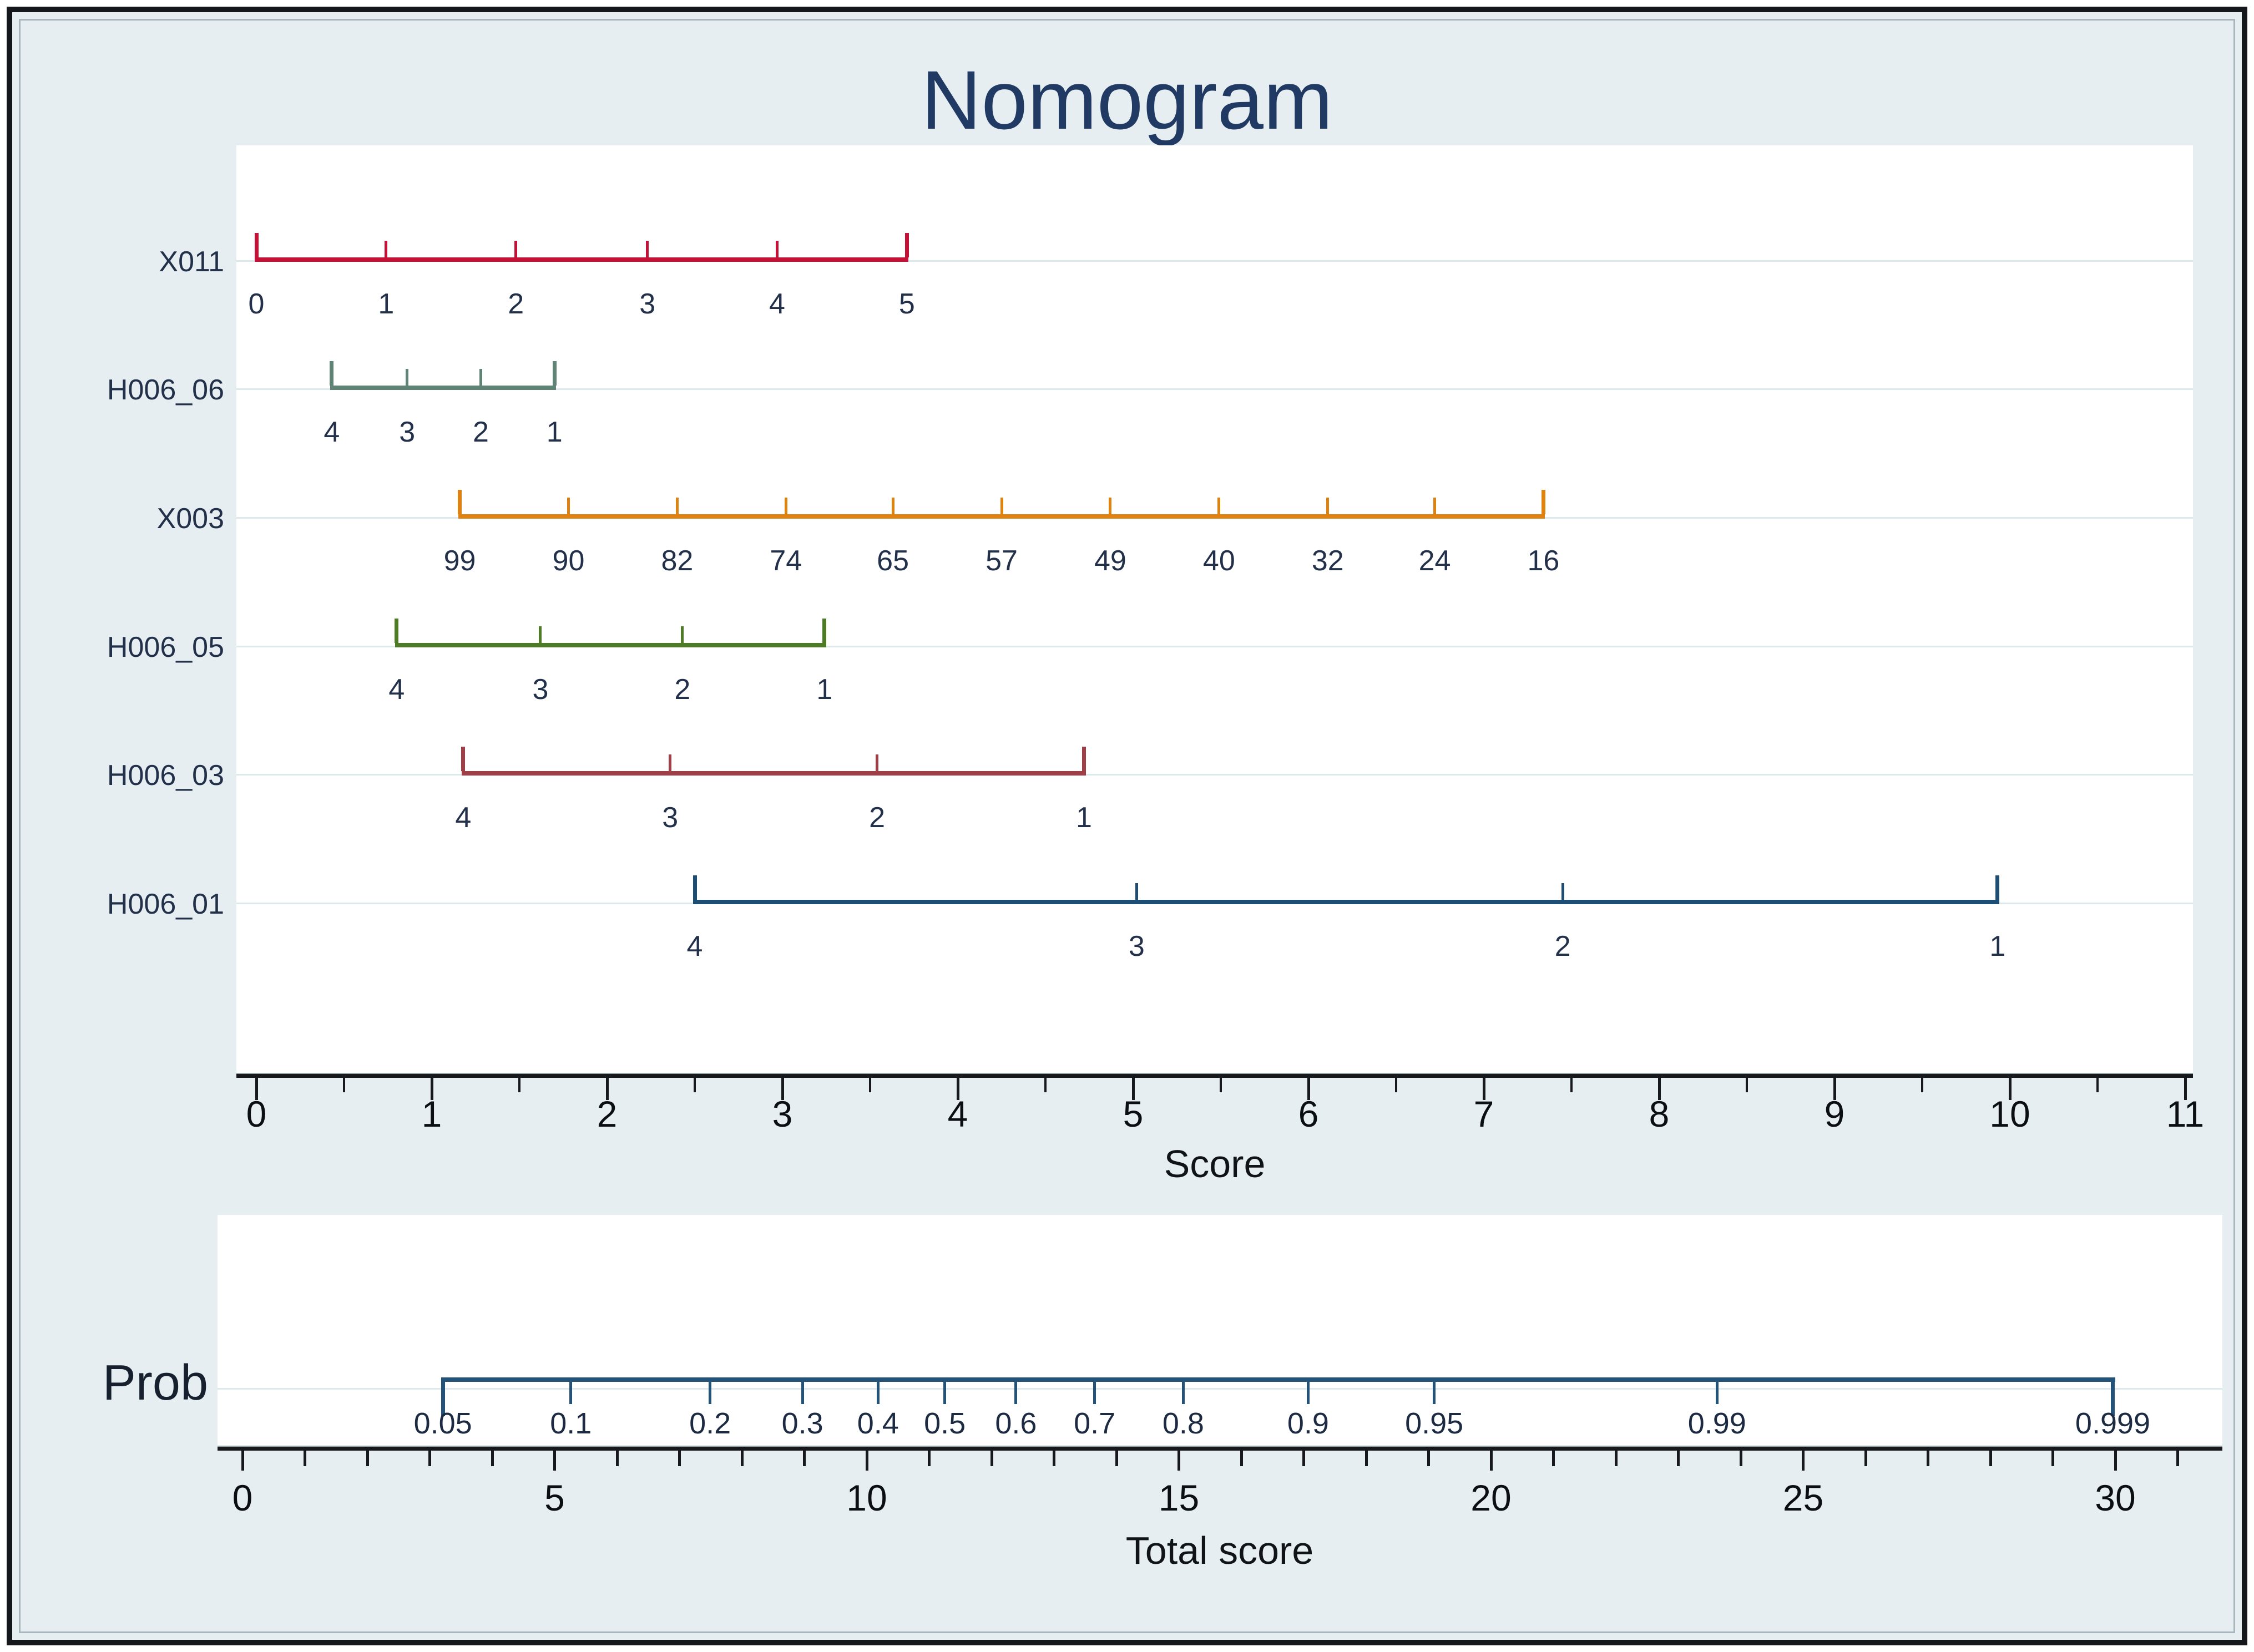 Image resolution: width=2254 pixels, height=1652 pixels. Describe the element at coordinates (1220, 1446) in the screenshot. I see `lower-panel-edge` at that location.